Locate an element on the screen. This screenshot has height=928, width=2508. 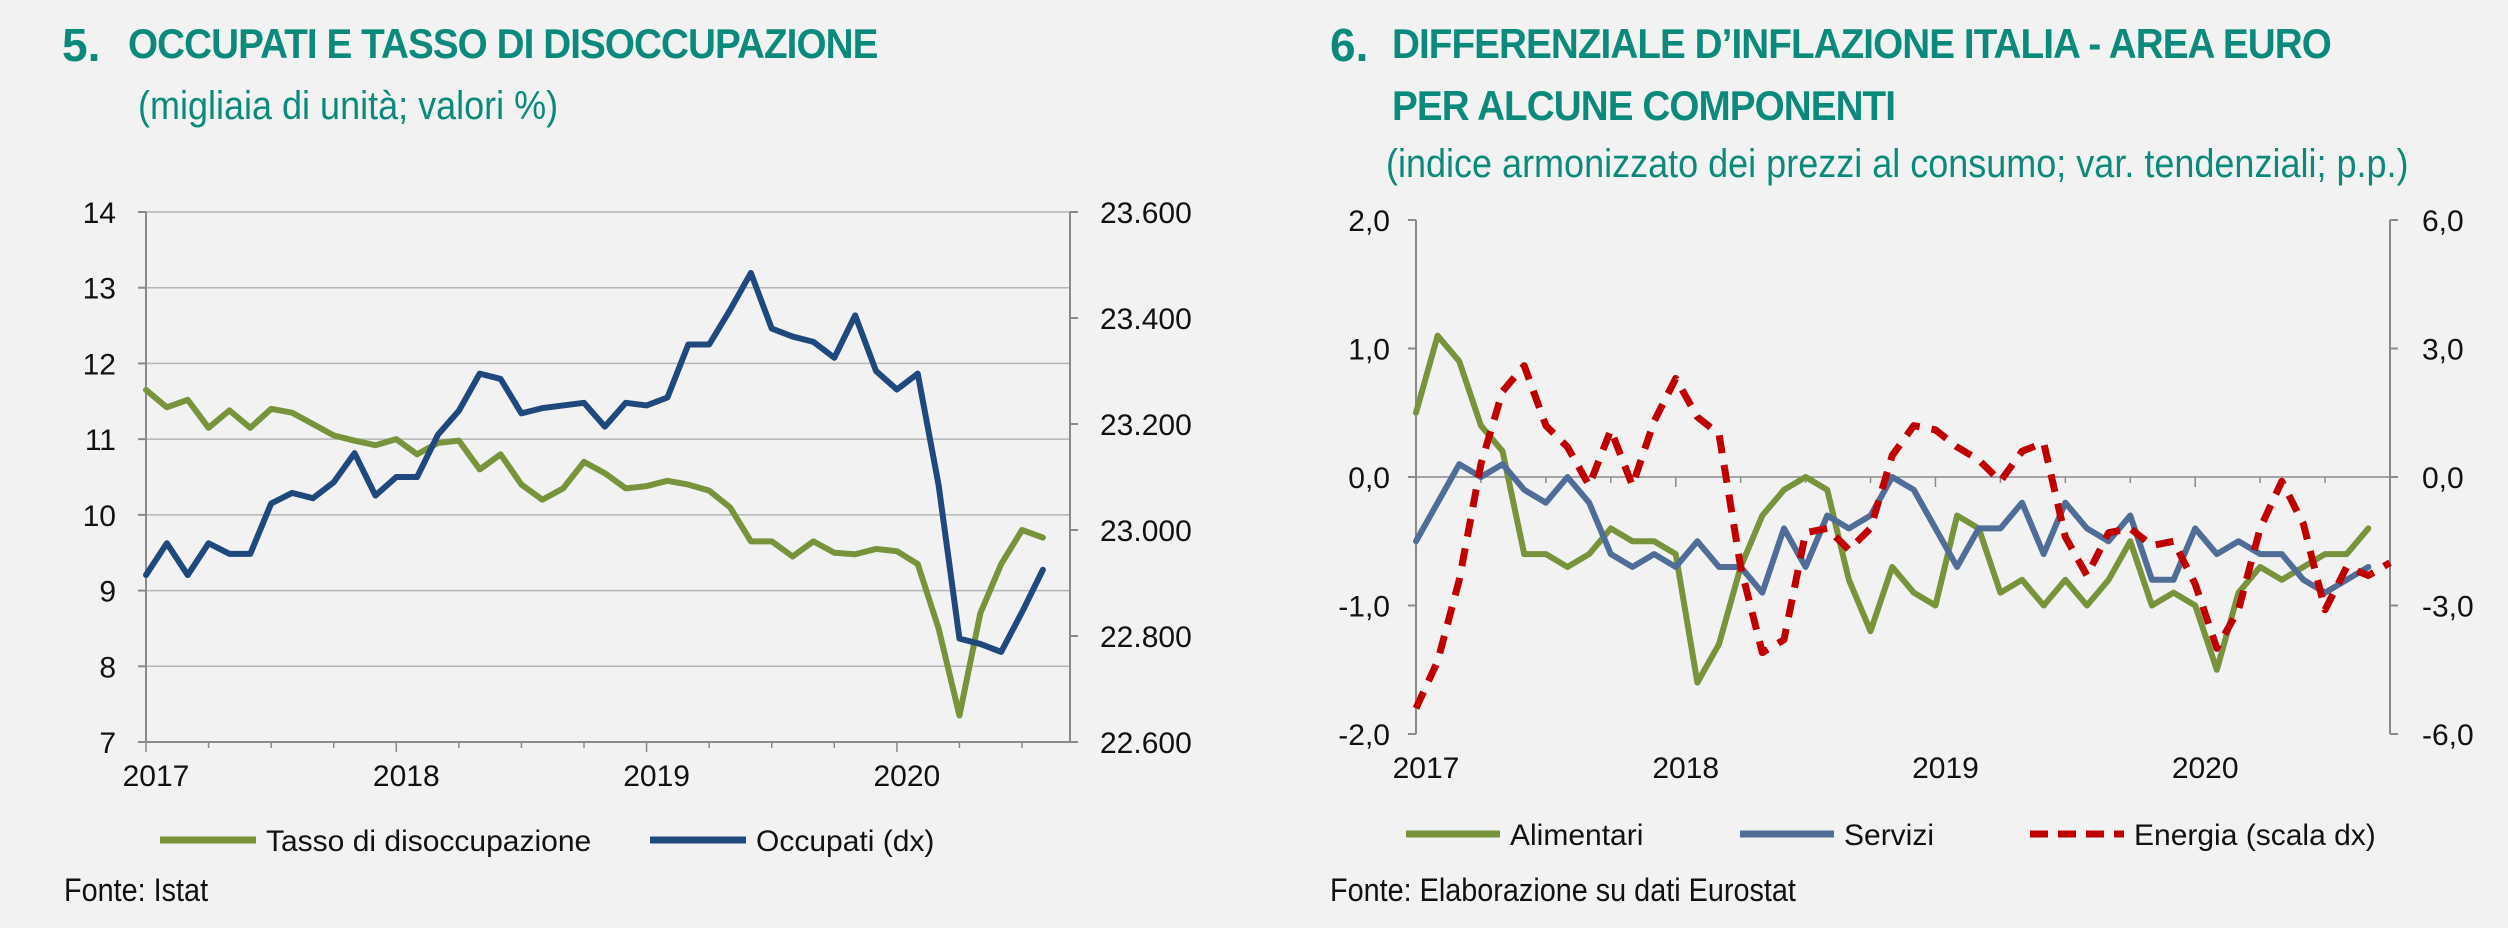
right-axis-tick-label: 3,0 is located at coordinates (2443, 350).